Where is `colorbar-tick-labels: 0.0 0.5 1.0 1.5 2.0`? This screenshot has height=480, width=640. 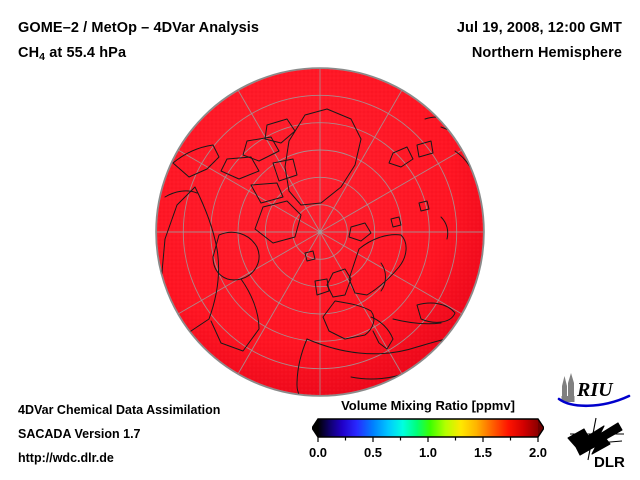 colorbar-tick-labels: 0.0 0.5 1.0 1.5 2.0 is located at coordinates (428, 456).